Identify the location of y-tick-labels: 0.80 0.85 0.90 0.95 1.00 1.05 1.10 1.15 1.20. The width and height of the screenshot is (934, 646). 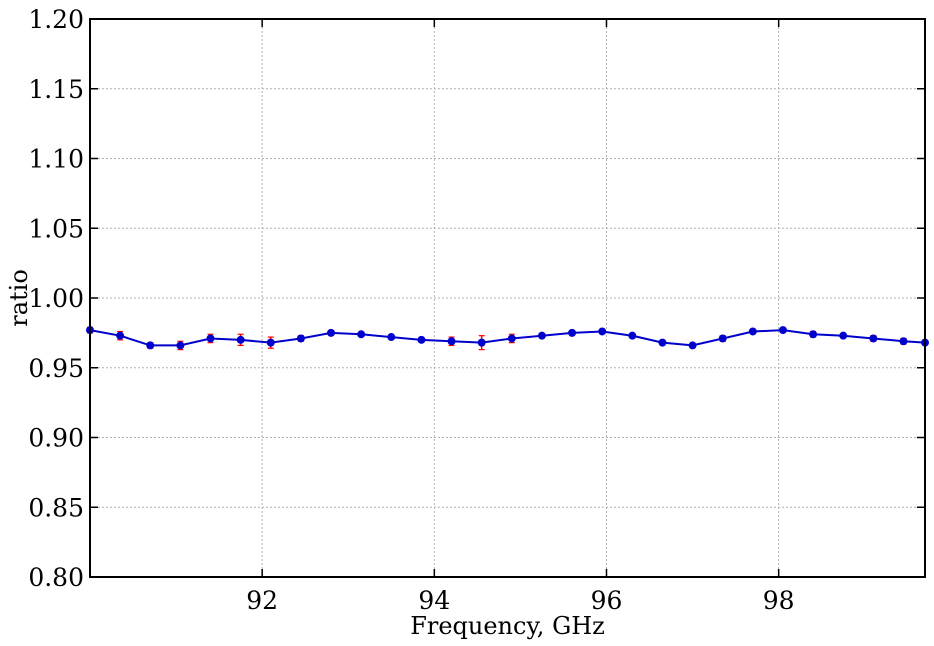
(56, 298).